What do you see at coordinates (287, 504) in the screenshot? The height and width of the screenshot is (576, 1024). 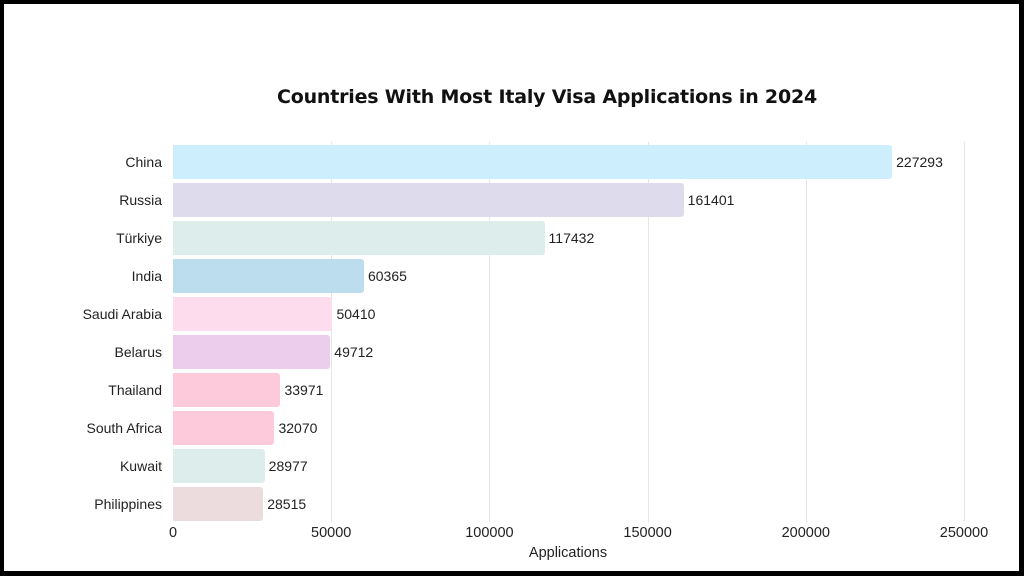 I see `bar-value-label: 28515` at bounding box center [287, 504].